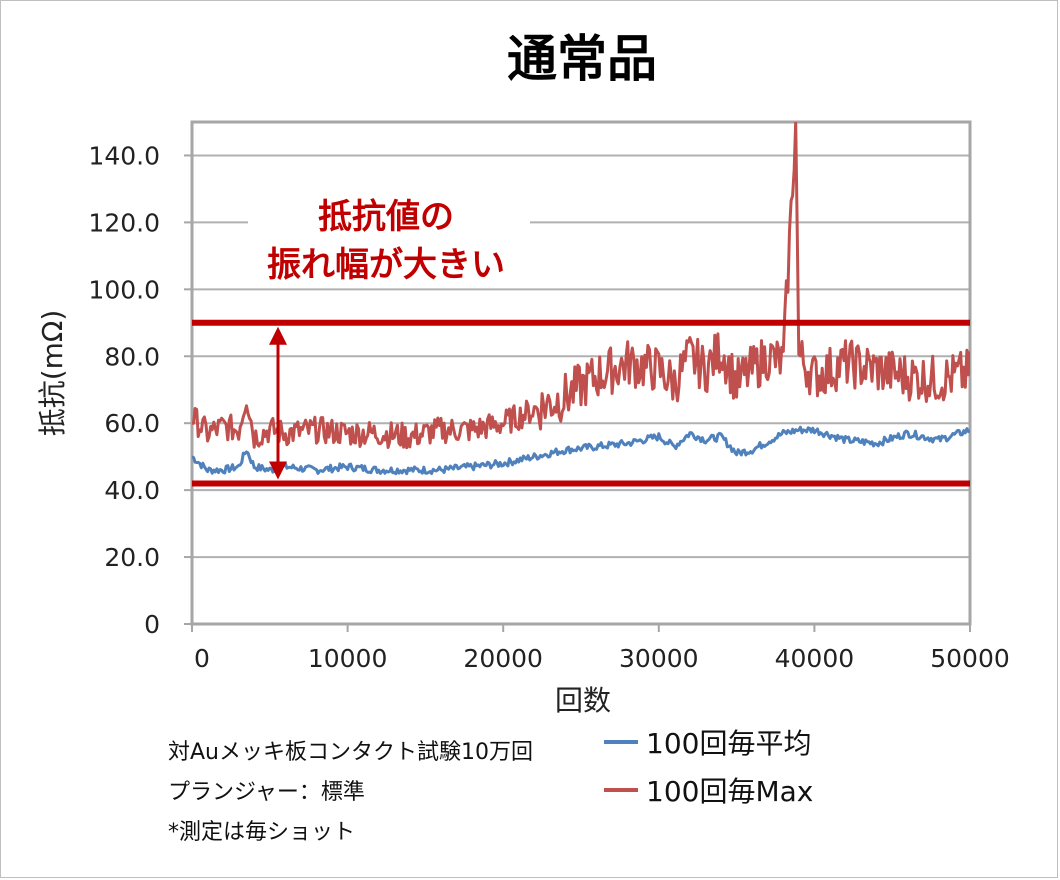  Describe the element at coordinates (386, 217) in the screenshot. I see `annotation-text-line1: 抵抗値の` at that location.